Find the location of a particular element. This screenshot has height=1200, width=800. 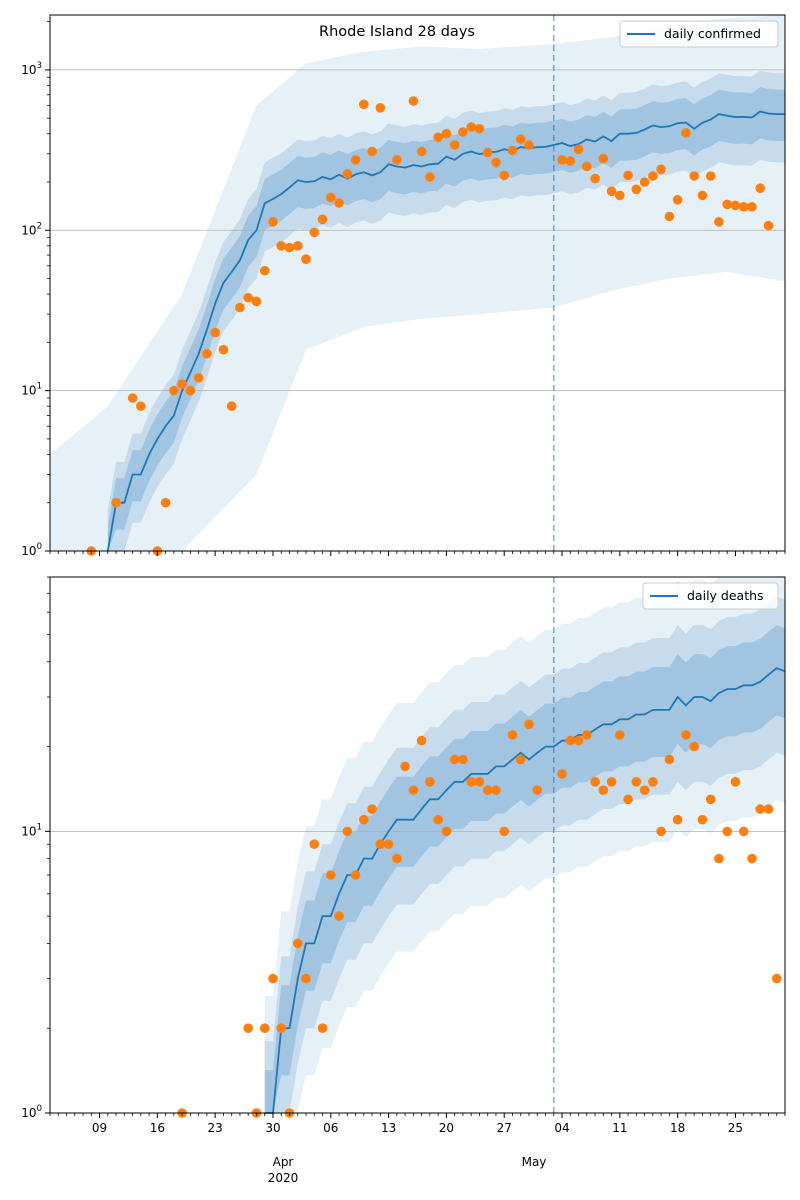

confirmed-x-ticks is located at coordinates (417, 553).